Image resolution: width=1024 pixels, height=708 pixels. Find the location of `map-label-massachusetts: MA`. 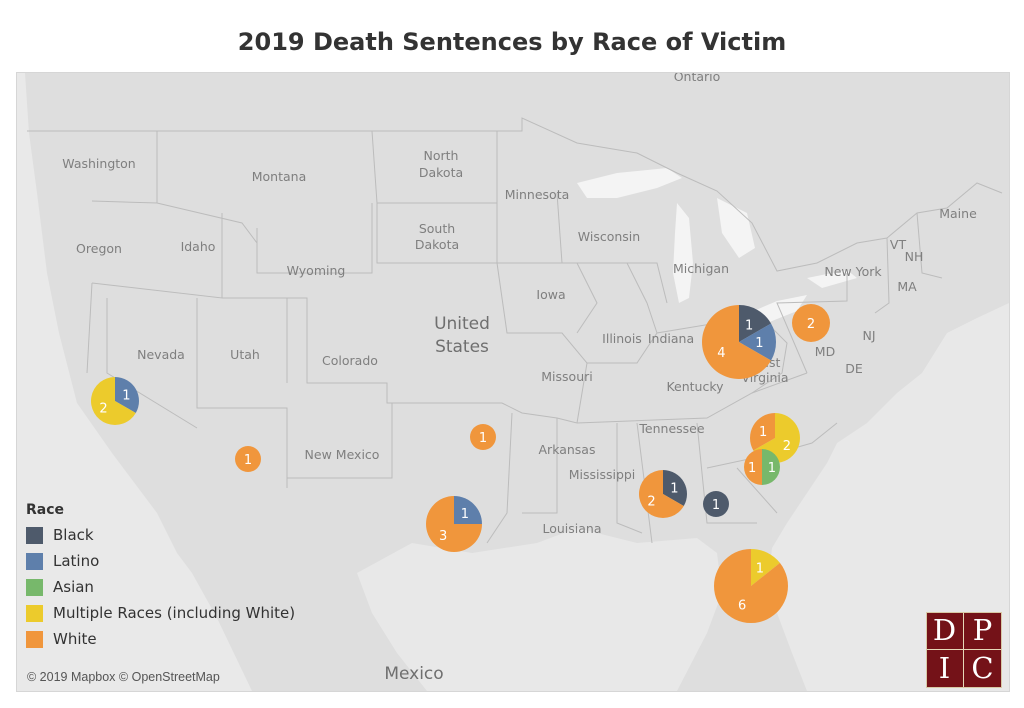

map-label-massachusetts: MA is located at coordinates (907, 286).